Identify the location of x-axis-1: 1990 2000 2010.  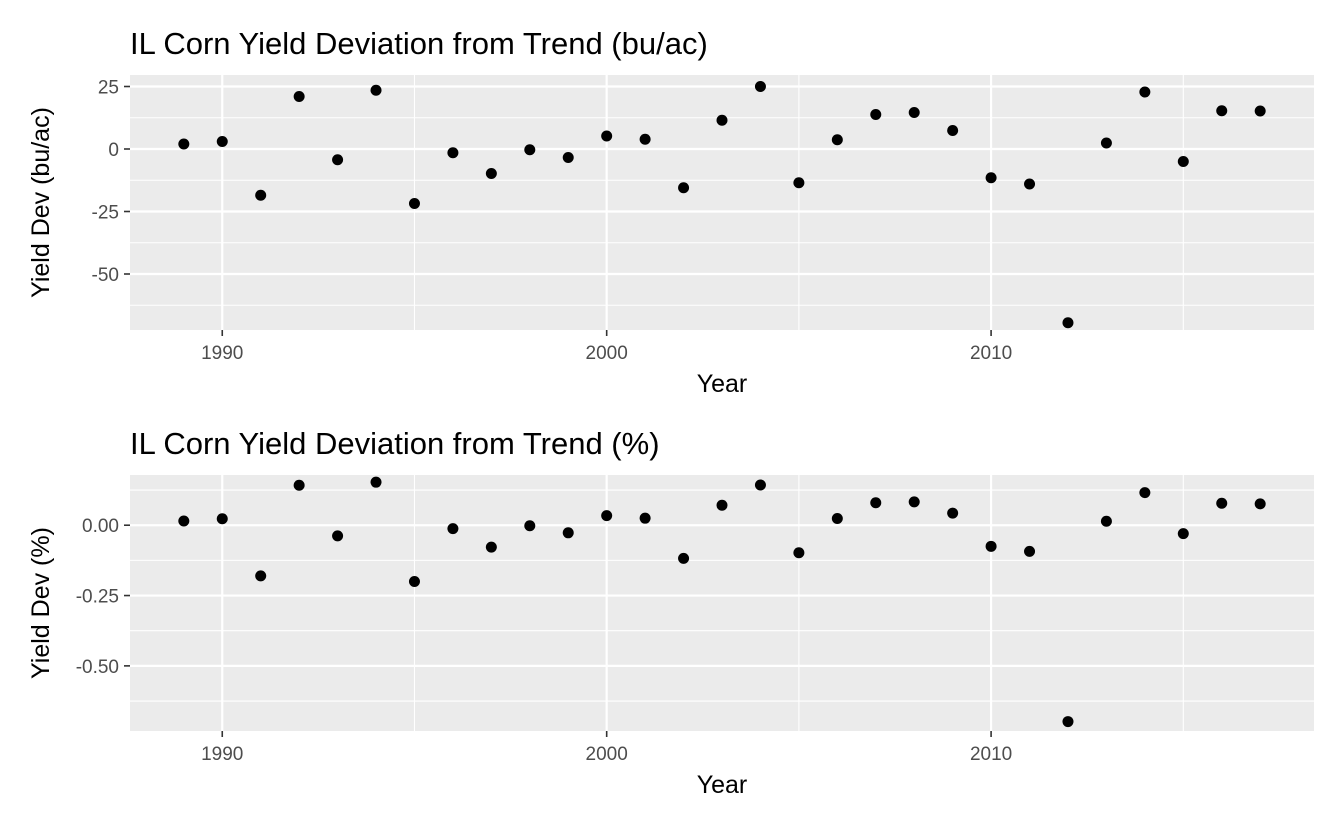
(606, 347).